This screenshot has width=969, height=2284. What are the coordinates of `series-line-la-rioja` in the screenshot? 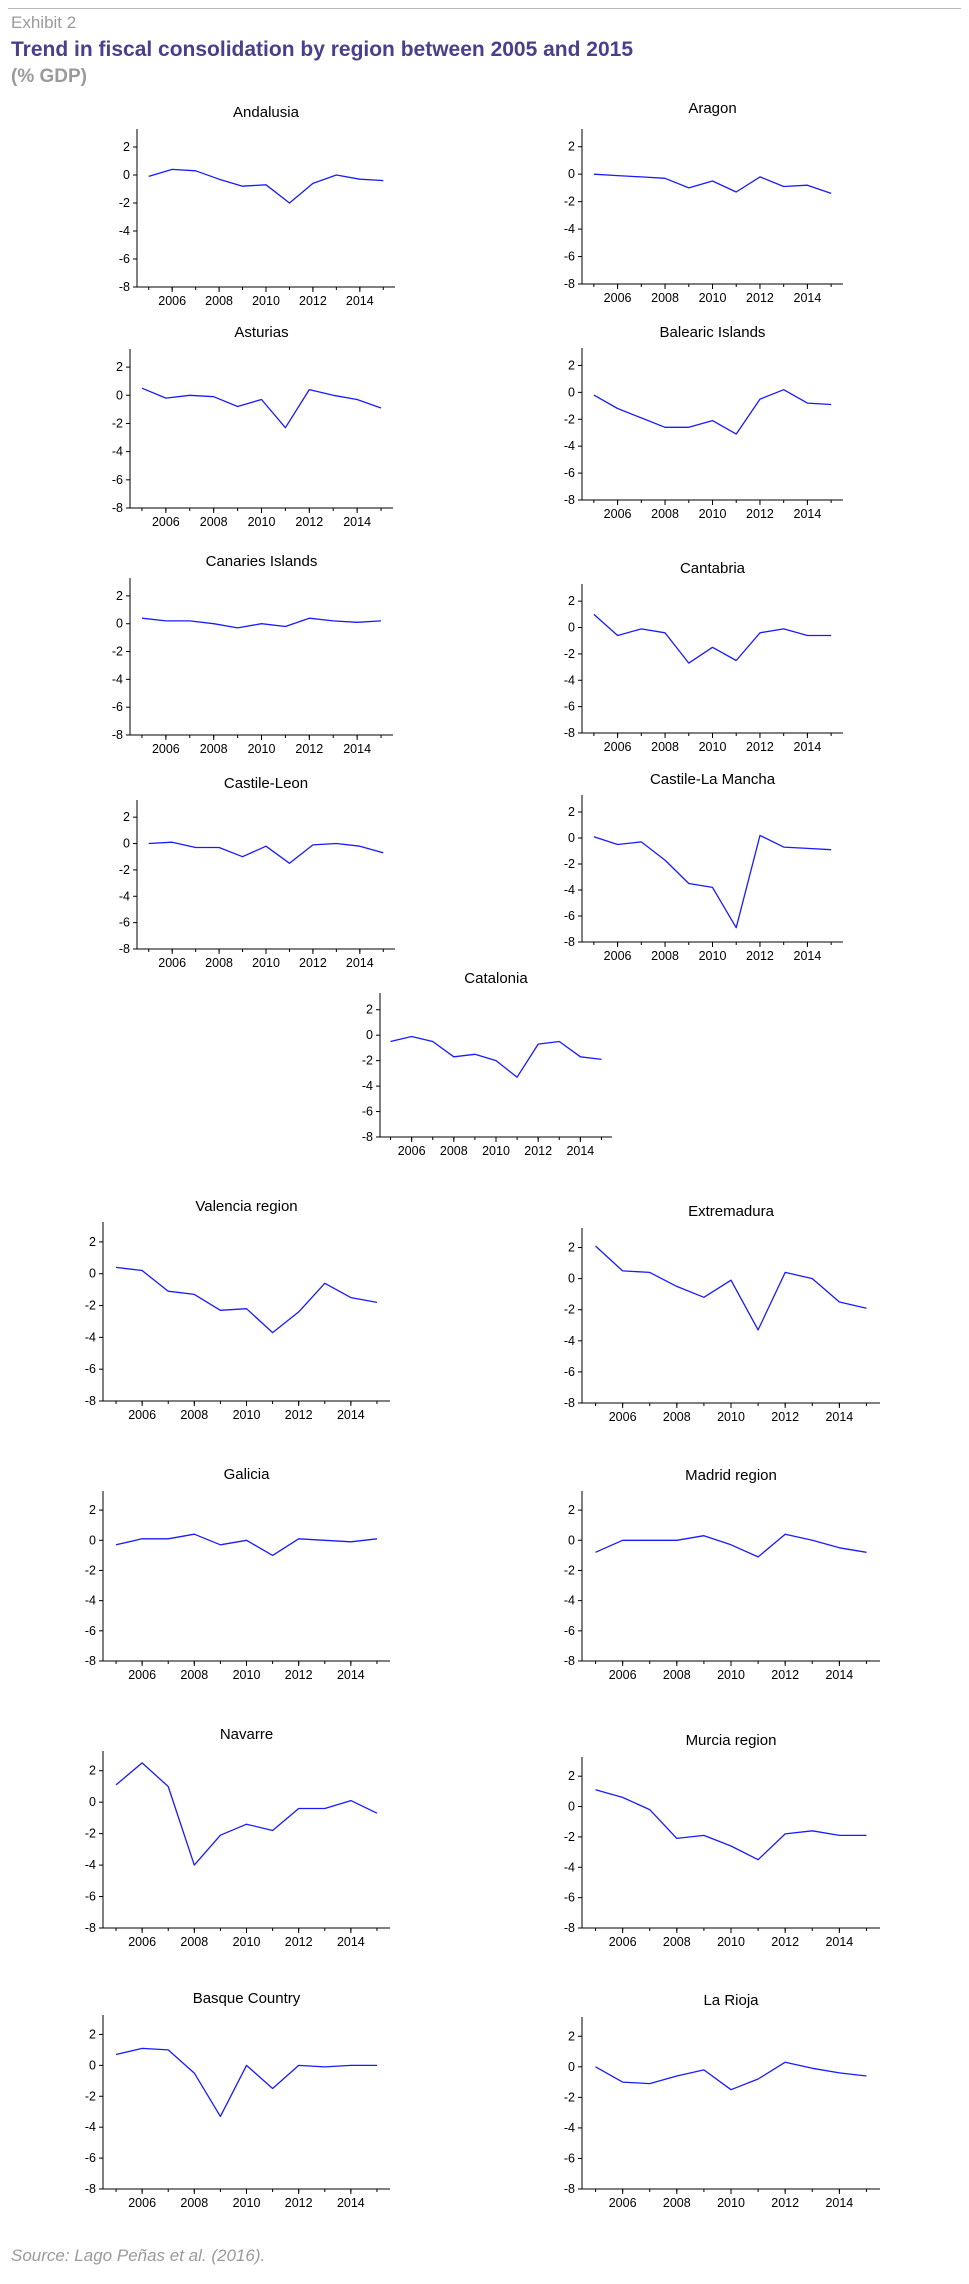 It's located at (731, 2076).